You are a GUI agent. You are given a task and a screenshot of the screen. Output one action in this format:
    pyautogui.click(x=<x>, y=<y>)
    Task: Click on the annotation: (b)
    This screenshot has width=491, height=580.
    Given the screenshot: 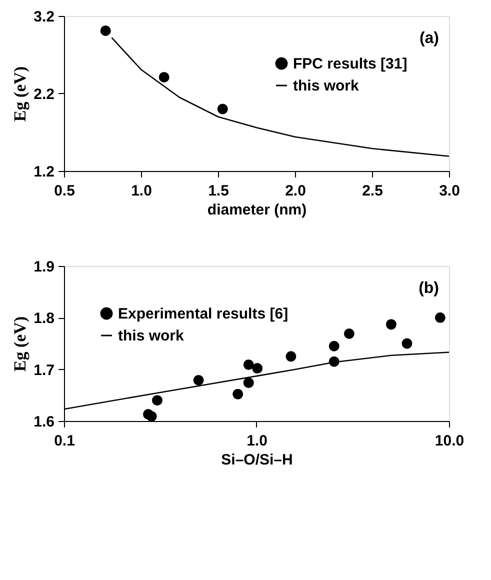 What is the action you would take?
    pyautogui.click(x=428, y=288)
    